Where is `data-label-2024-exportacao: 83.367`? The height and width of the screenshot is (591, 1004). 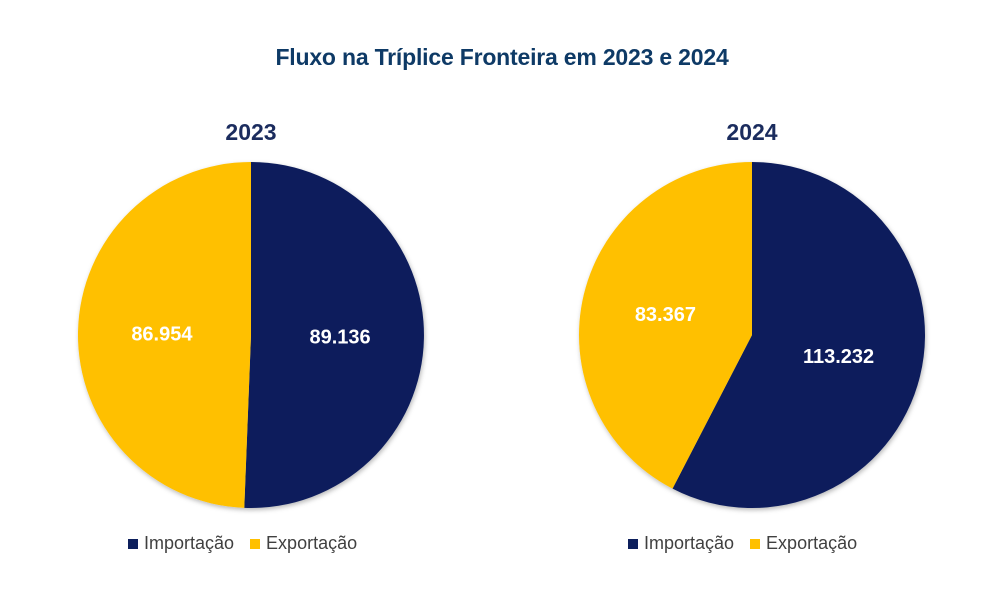
data-label-2024-exportacao: 83.367 is located at coordinates (665, 315).